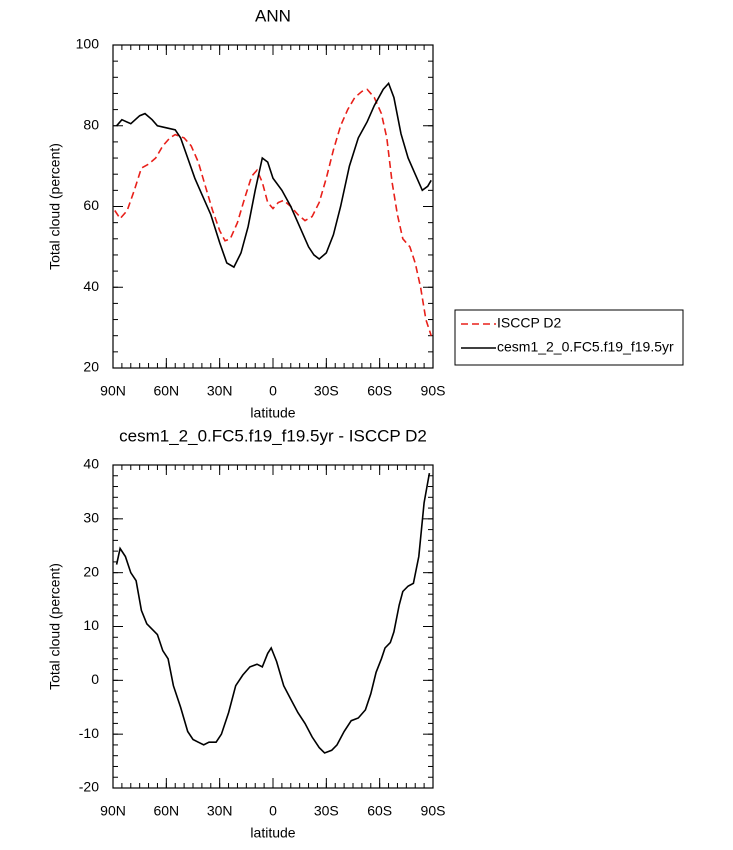  I want to click on y-tick-label: 0, so click(95, 679).